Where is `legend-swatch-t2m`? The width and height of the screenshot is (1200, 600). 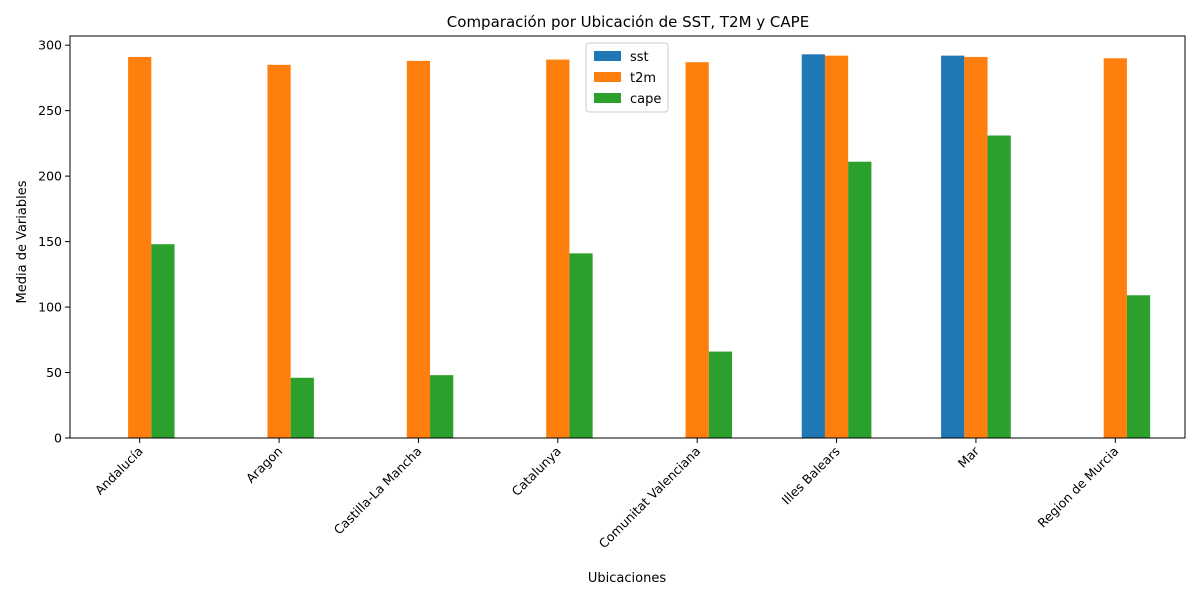 legend-swatch-t2m is located at coordinates (607, 77).